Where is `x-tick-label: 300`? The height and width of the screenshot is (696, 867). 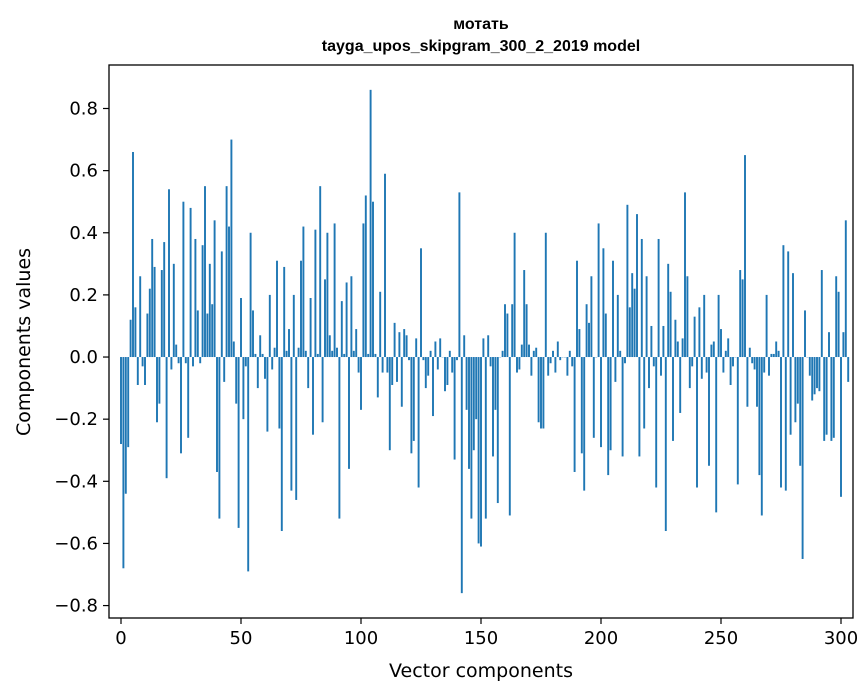 x-tick-label: 300 is located at coordinates (841, 638).